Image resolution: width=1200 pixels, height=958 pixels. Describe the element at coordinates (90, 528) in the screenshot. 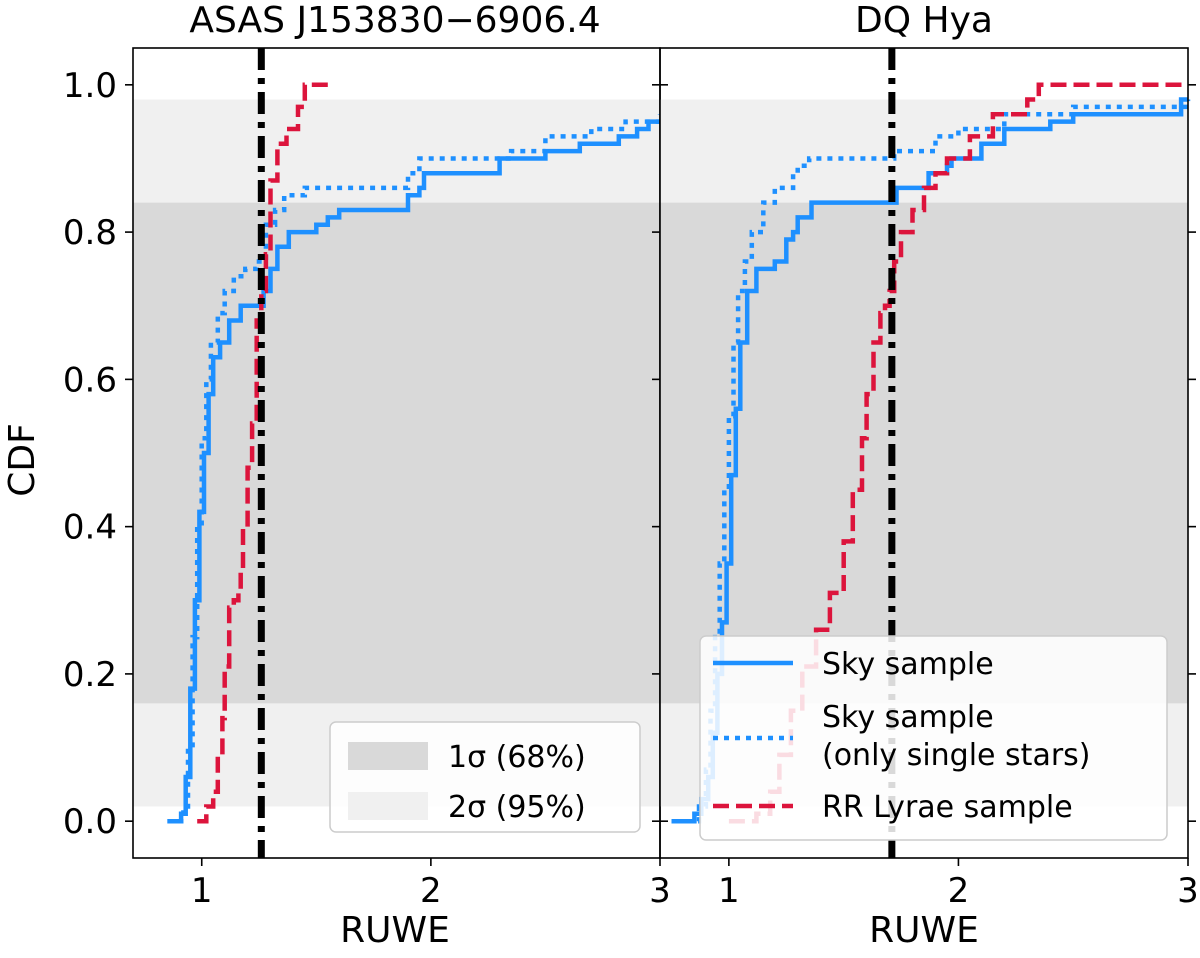

I see `y-tick-label: 0.4` at that location.